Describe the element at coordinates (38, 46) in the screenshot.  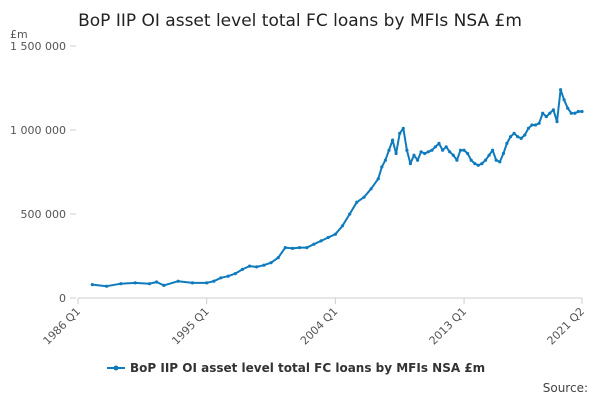
I see `y-tick-label: 1 500 000` at that location.